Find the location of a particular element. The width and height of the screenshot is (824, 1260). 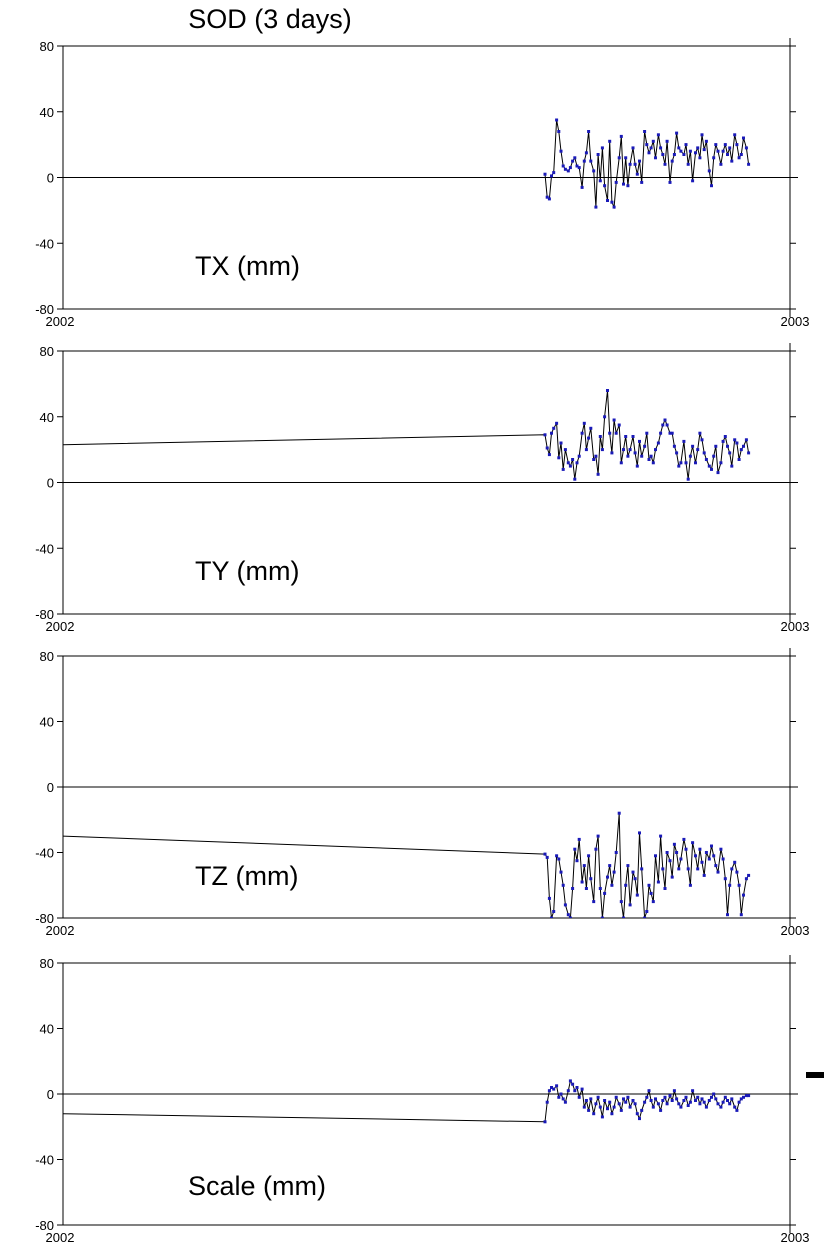

y-tick-label: -80 is located at coordinates (44, 918).